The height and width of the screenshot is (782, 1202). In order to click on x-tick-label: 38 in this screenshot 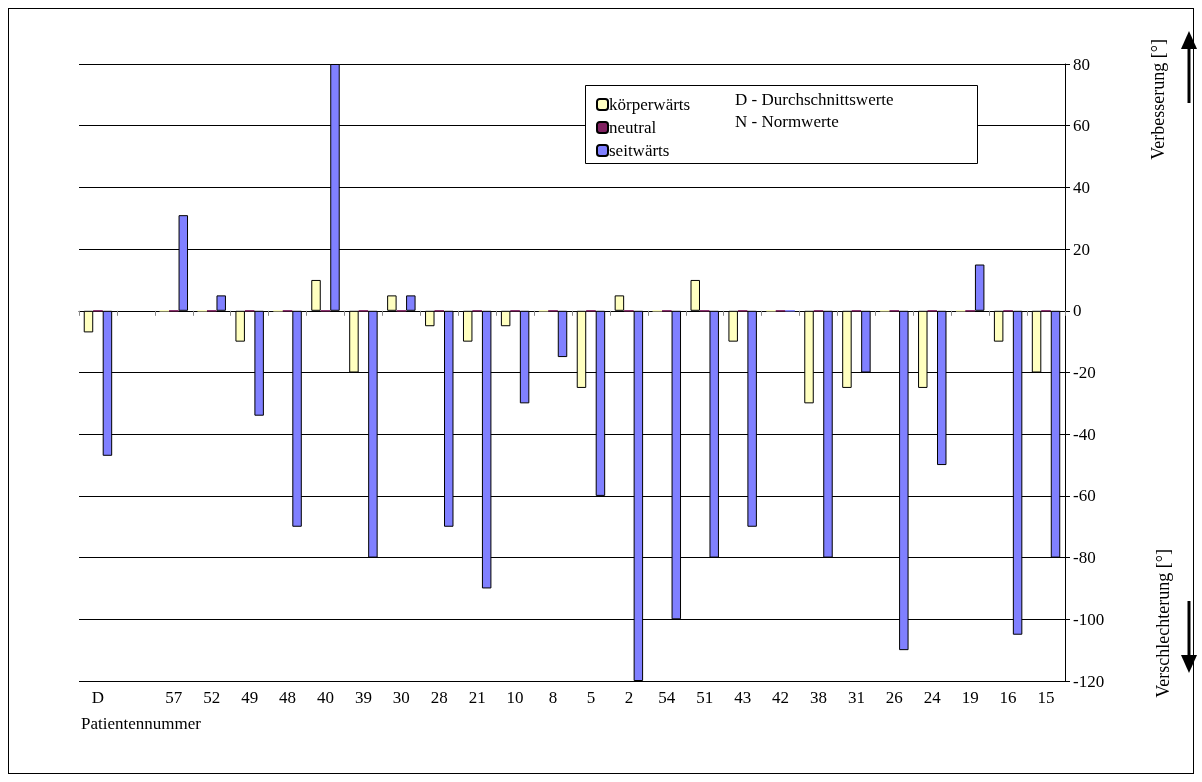, I will do `click(818, 697)`.